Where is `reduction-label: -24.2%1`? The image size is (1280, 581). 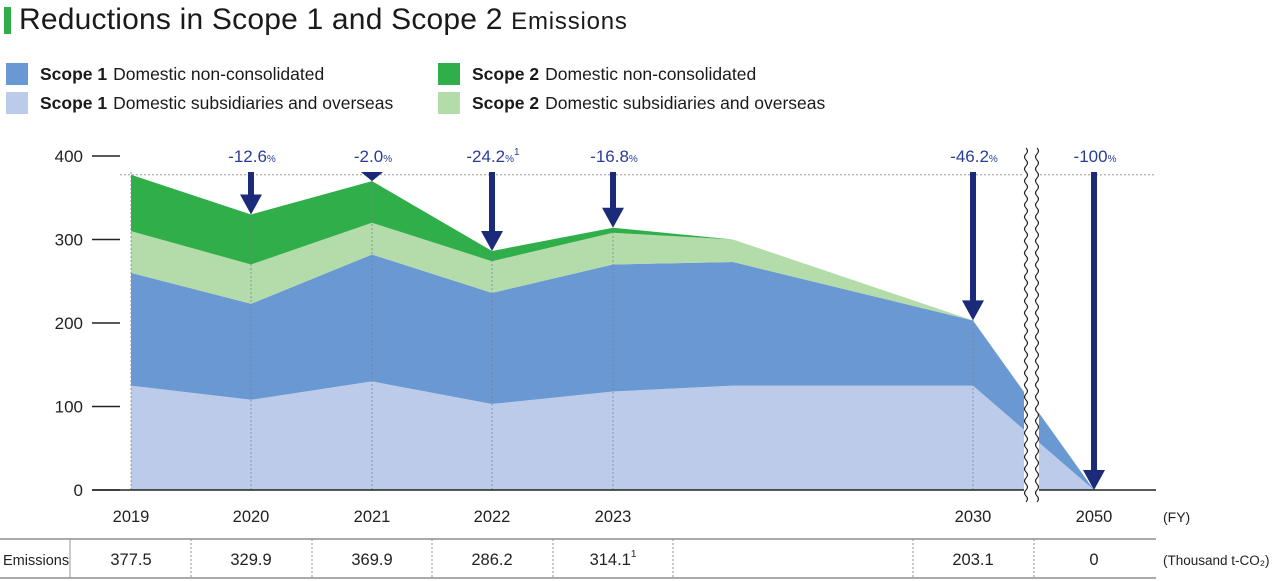 reduction-label: -24.2%1 is located at coordinates (493, 156).